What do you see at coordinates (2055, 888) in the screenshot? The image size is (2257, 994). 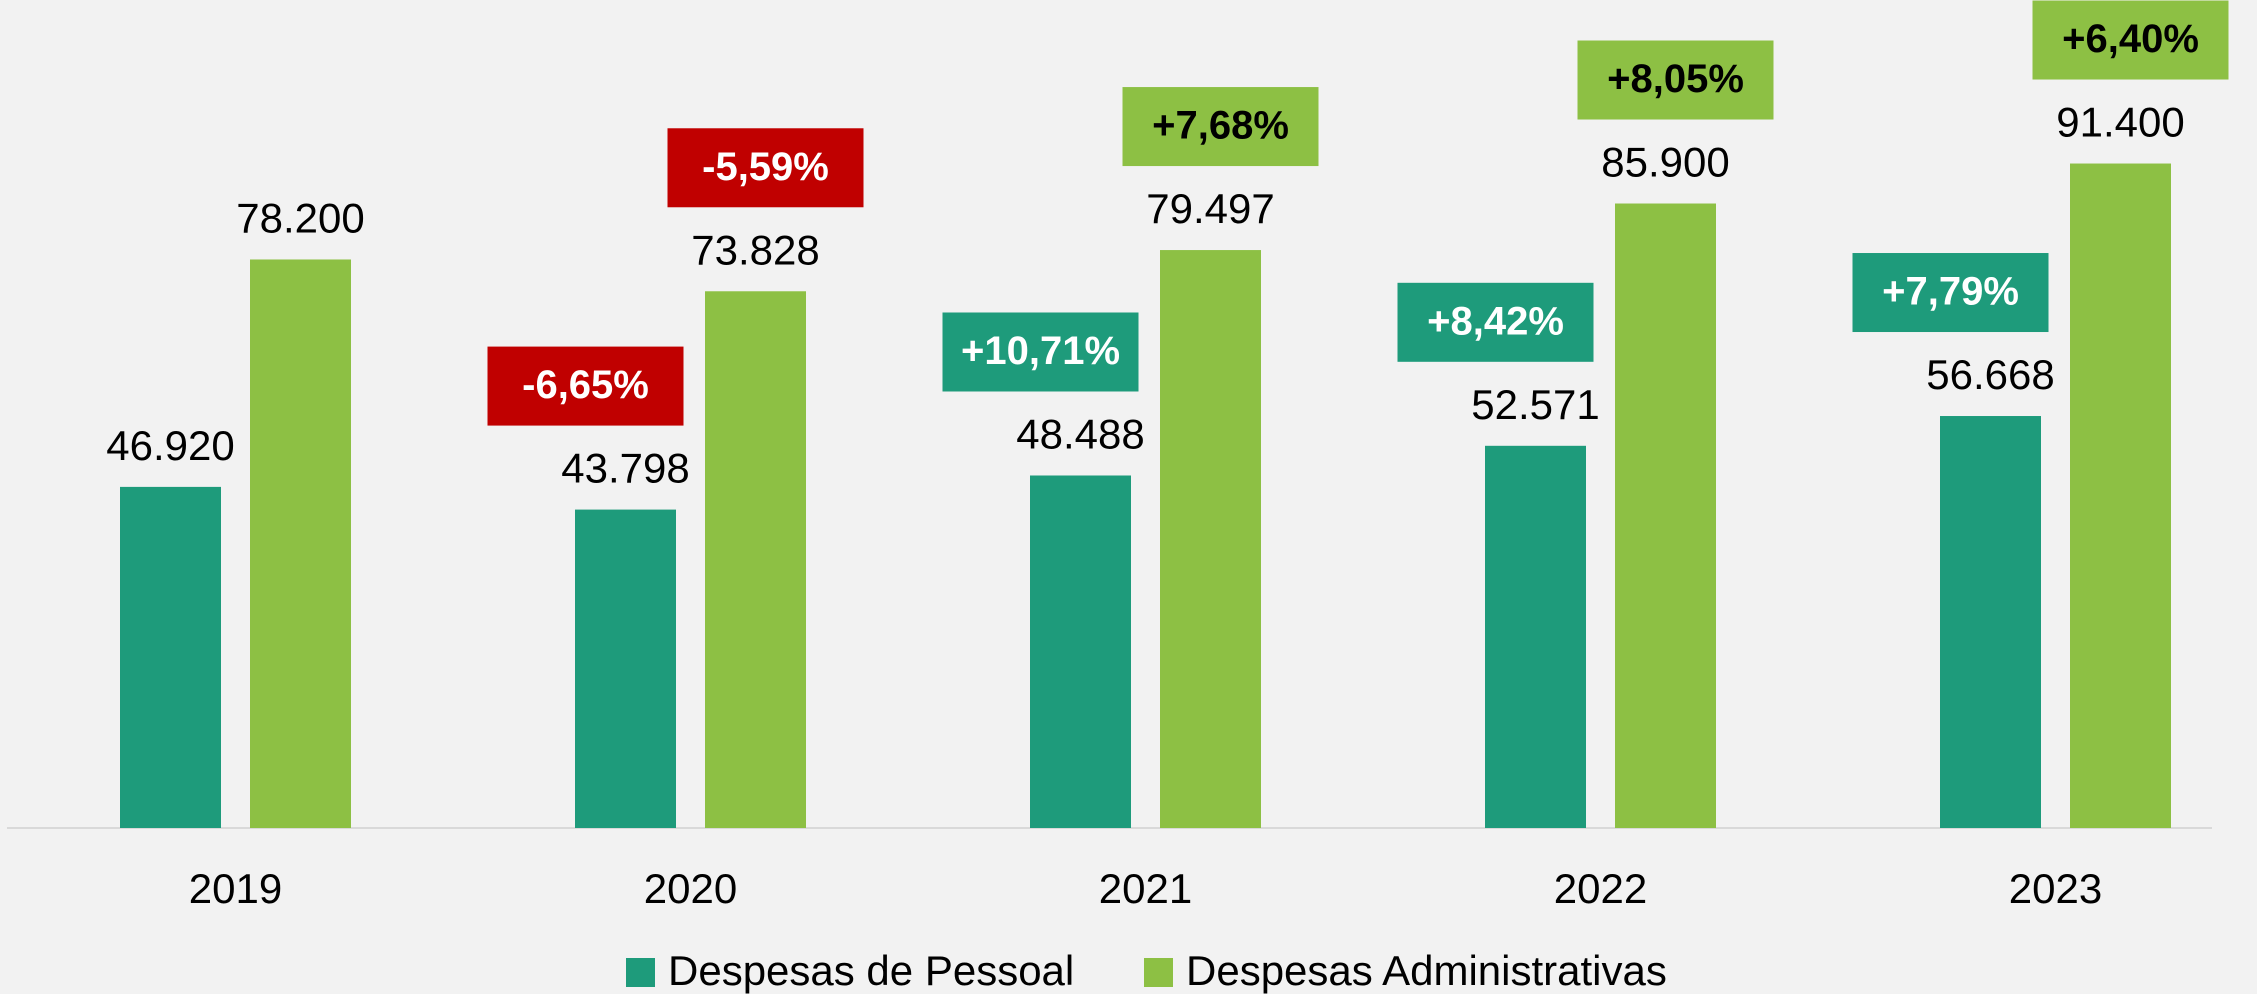 I see `x-tick-label: 2023` at bounding box center [2055, 888].